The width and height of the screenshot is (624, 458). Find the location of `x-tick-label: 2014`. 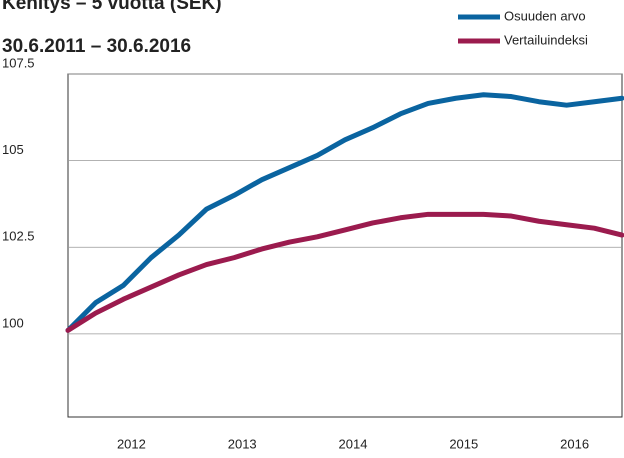

x-tick-label: 2014 is located at coordinates (353, 443).